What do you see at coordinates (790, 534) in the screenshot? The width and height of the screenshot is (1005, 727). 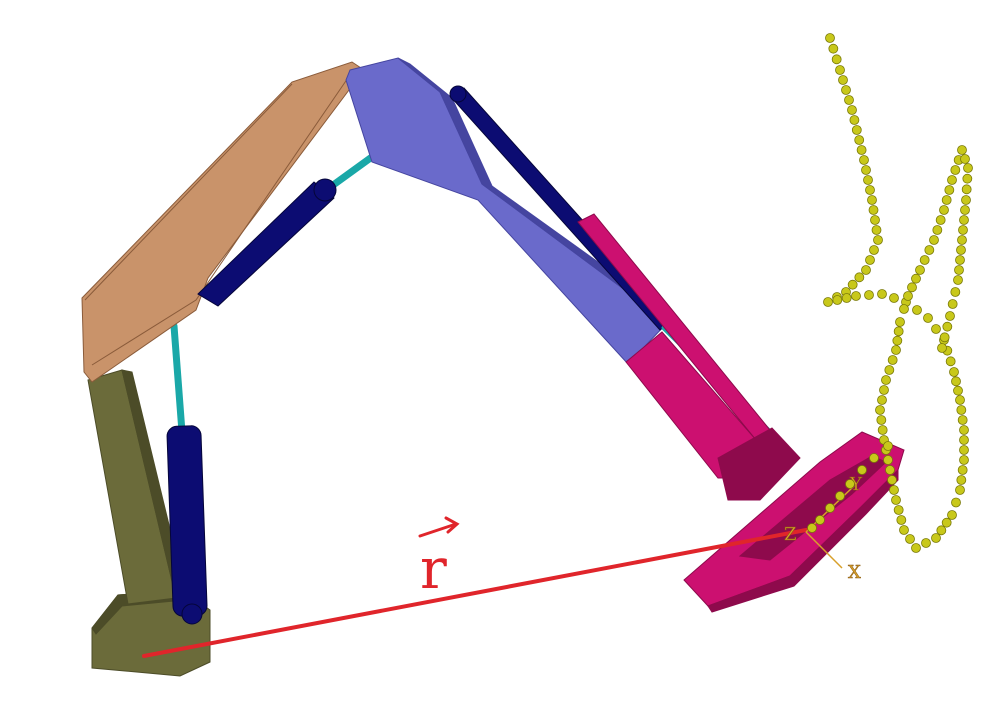 I see `frame-axis-z-label: Z` at bounding box center [790, 534].